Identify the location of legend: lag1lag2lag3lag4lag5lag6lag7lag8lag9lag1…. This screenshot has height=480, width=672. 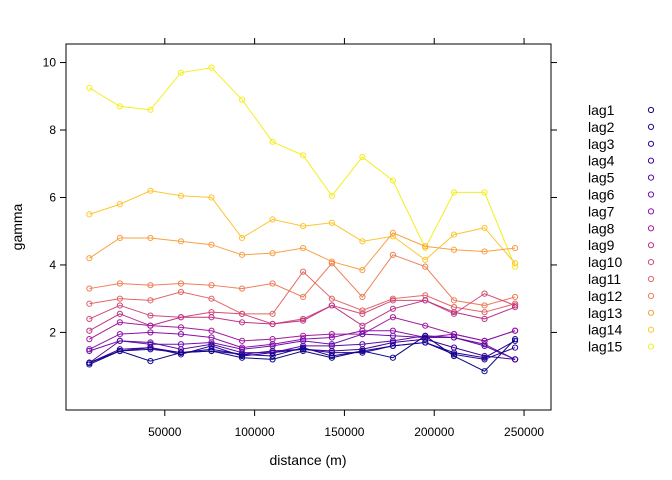
(621, 228).